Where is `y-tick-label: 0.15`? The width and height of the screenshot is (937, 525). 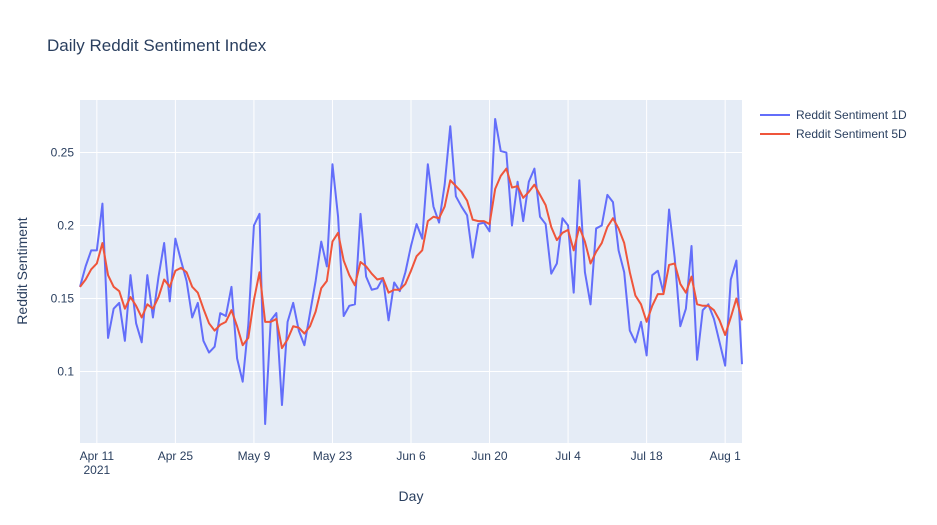 y-tick-label: 0.15 is located at coordinates (63, 299).